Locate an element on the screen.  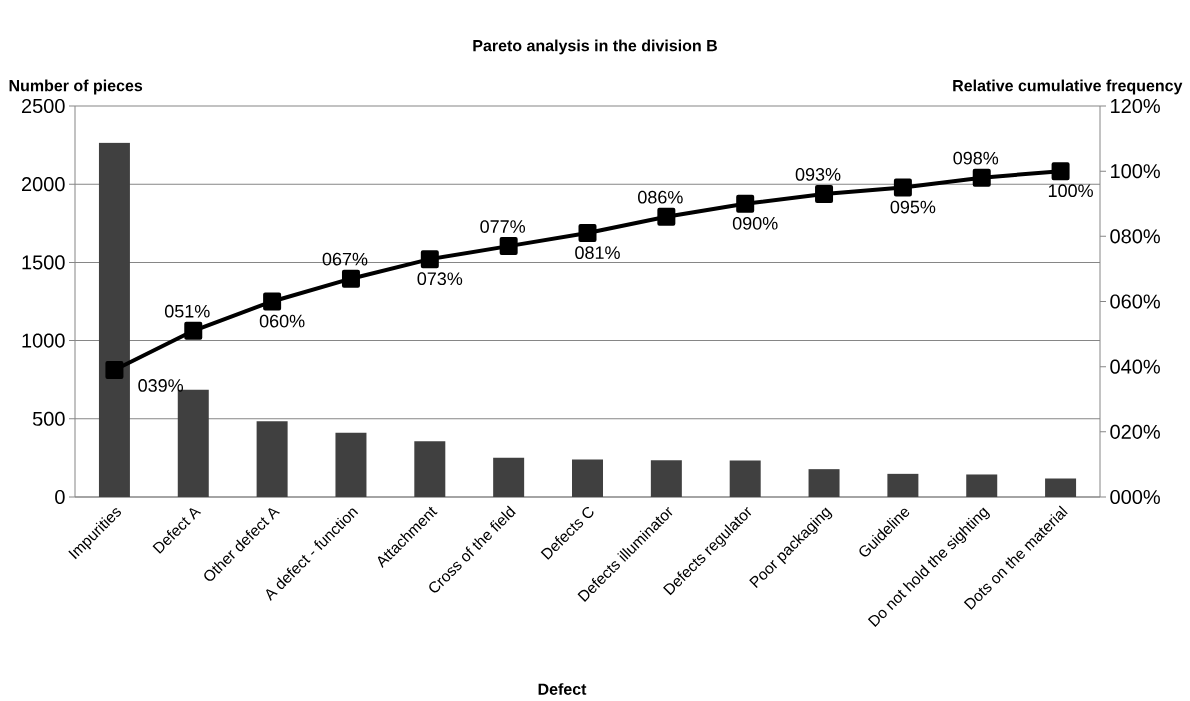
y-tick-label: 1500 is located at coordinates (43, 262).